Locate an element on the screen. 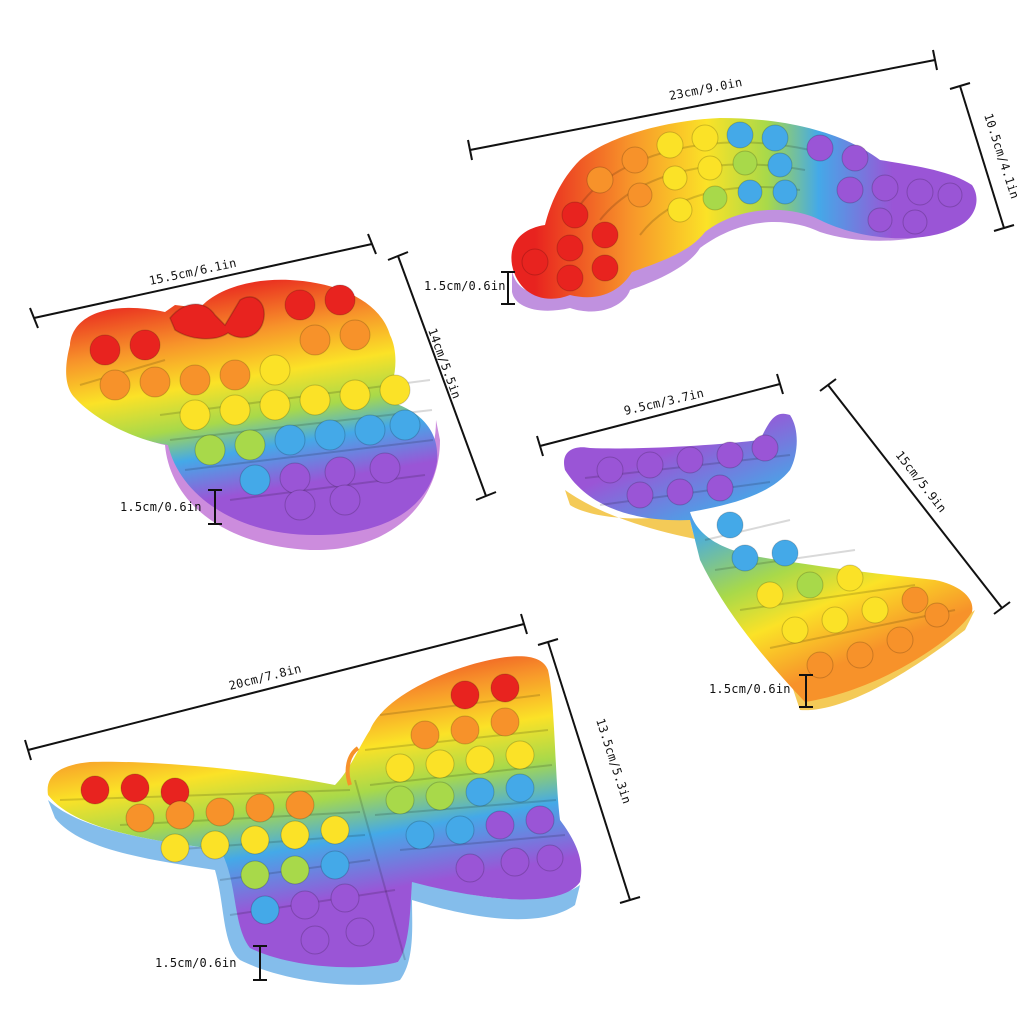 Image resolution: width=1024 pixels, height=1024 pixels. butterfly-width-label: 20cm/7.8in is located at coordinates (264, 677).